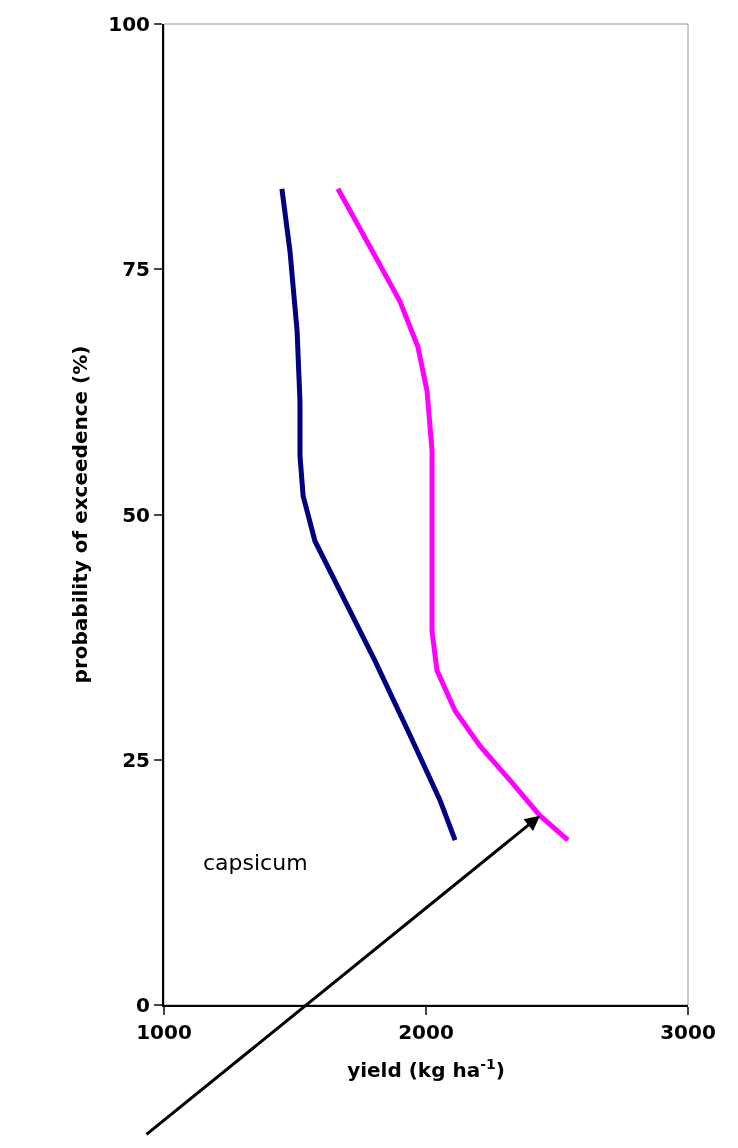 The width and height of the screenshot is (738, 1148). What do you see at coordinates (143, 1005) in the screenshot?
I see `y-tick-label: 0` at bounding box center [143, 1005].